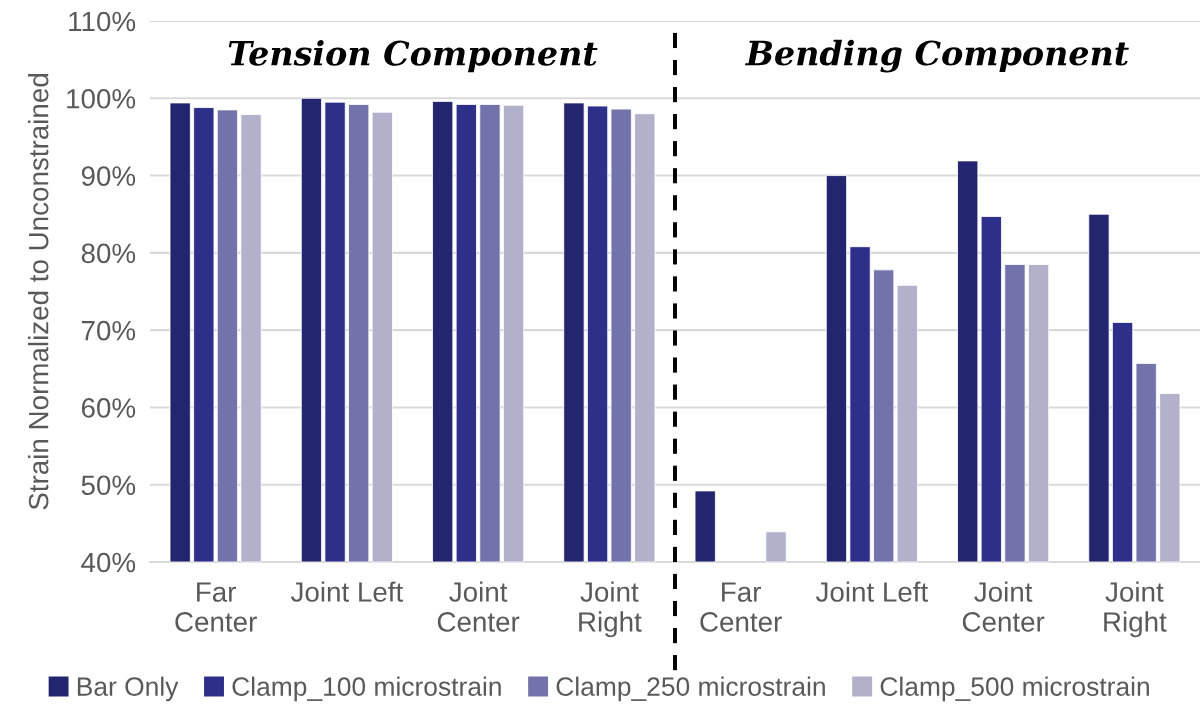 The width and height of the screenshot is (1200, 717). I want to click on annotation: Bending Component, so click(937, 56).